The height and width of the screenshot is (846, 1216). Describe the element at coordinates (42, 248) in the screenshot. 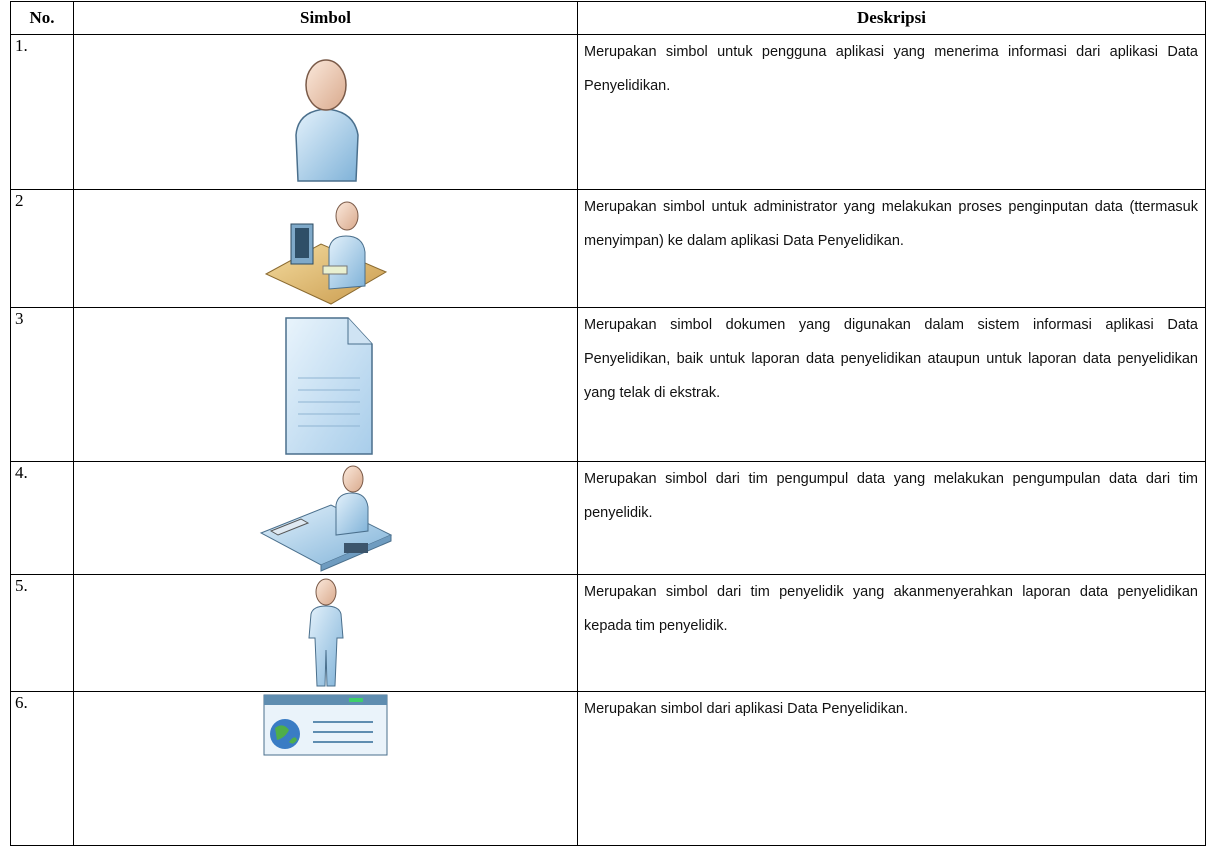

I see `number: 2` at that location.